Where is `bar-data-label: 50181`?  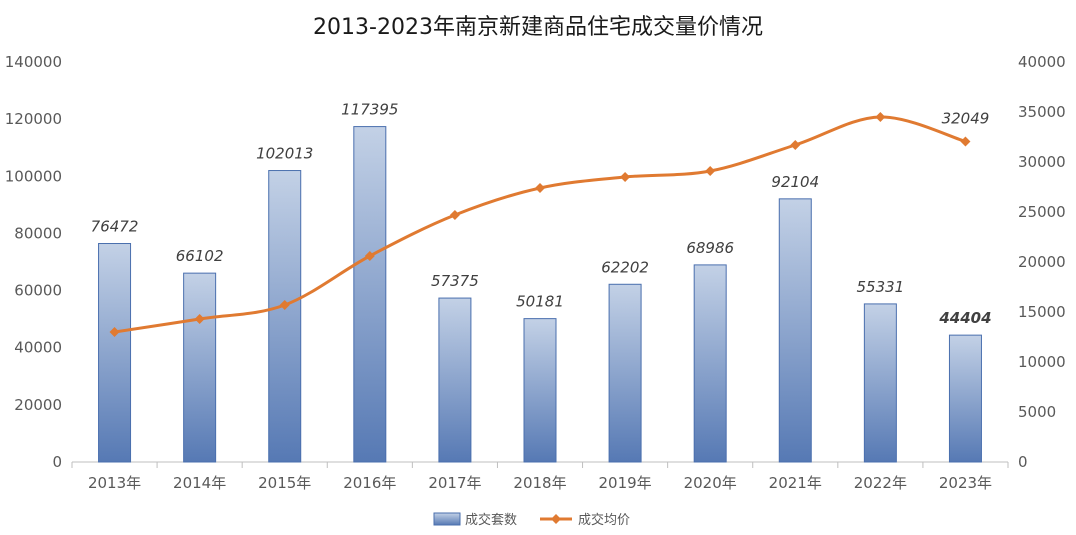
bar-data-label: 50181 is located at coordinates (540, 302).